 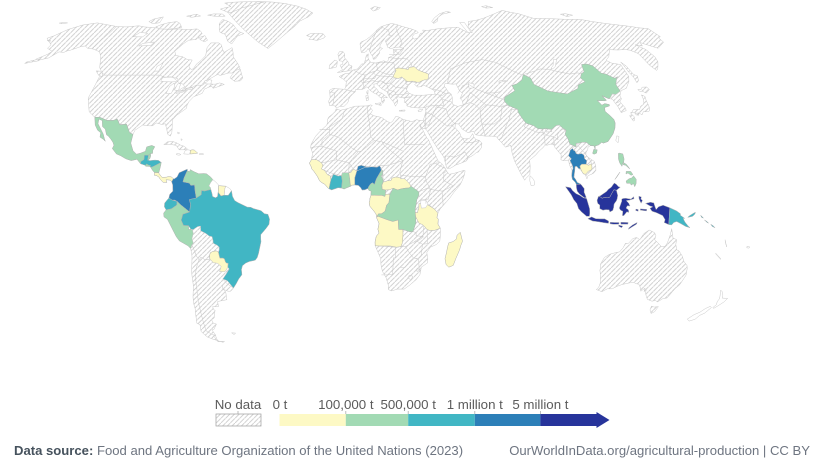 What do you see at coordinates (540, 404) in the screenshot?
I see `svg-text: 5 million t` at bounding box center [540, 404].